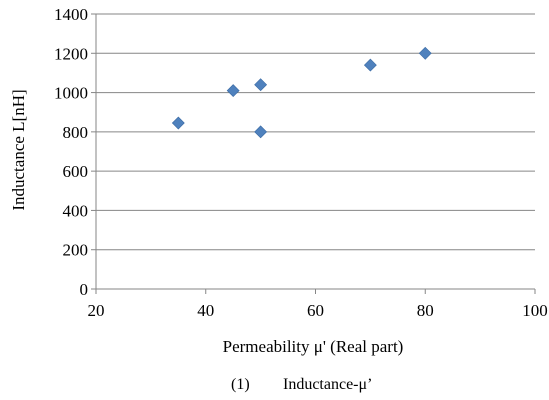 Image resolution: width=549 pixels, height=400 pixels. I want to click on data-points, so click(301, 92).